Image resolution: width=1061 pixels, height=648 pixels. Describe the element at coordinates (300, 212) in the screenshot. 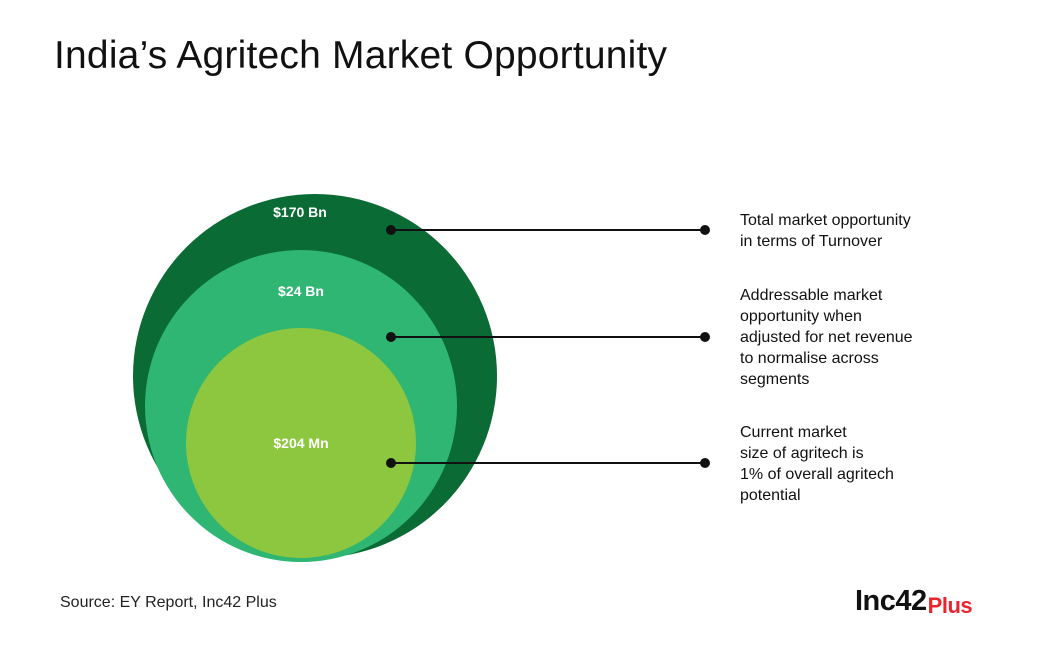

I see `bubble-outer-label: $170 Bn` at that location.